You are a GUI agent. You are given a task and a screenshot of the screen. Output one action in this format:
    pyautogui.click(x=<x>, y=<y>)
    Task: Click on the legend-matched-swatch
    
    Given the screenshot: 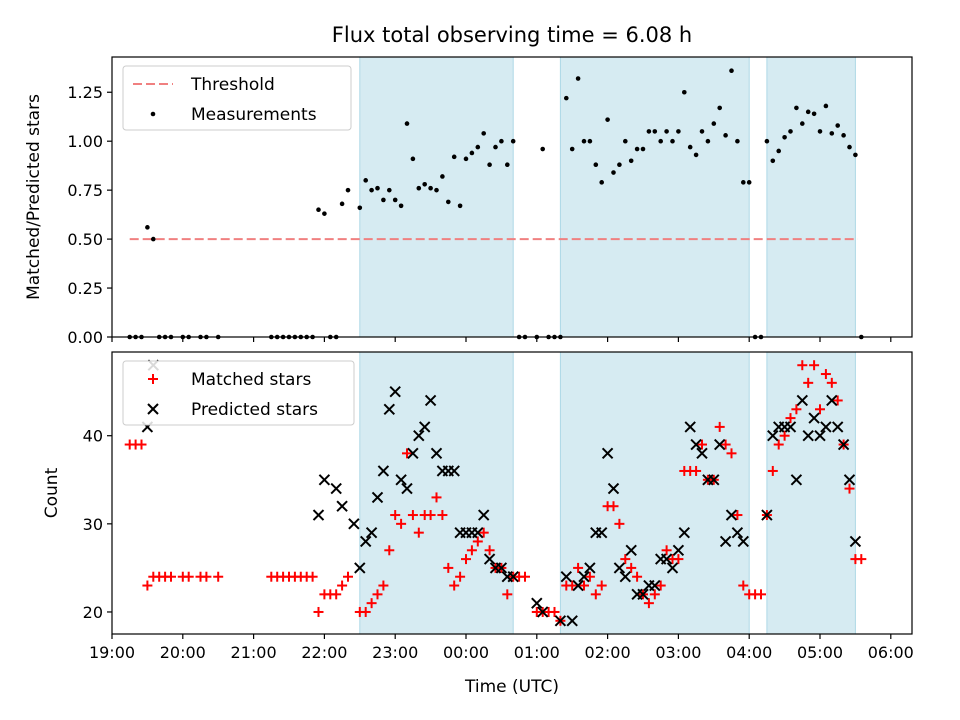 What is the action you would take?
    pyautogui.click(x=153, y=379)
    